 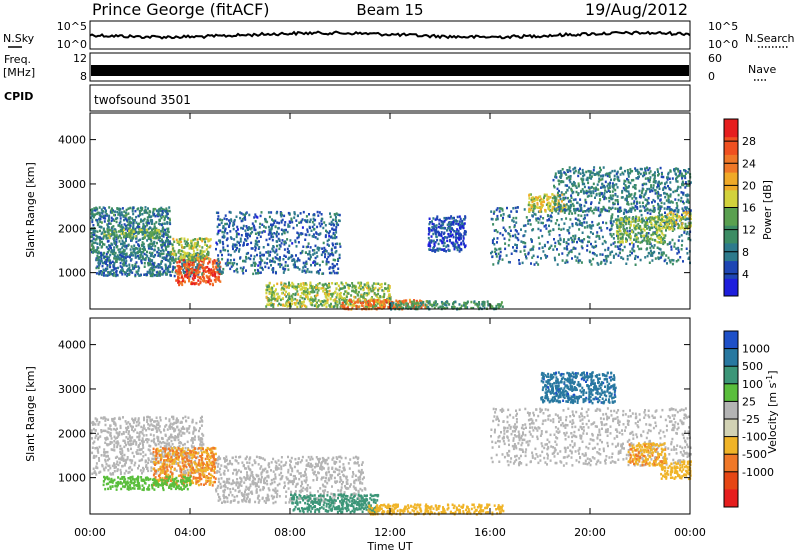 I want to click on freq-tick-high: 12, so click(x=80, y=58).